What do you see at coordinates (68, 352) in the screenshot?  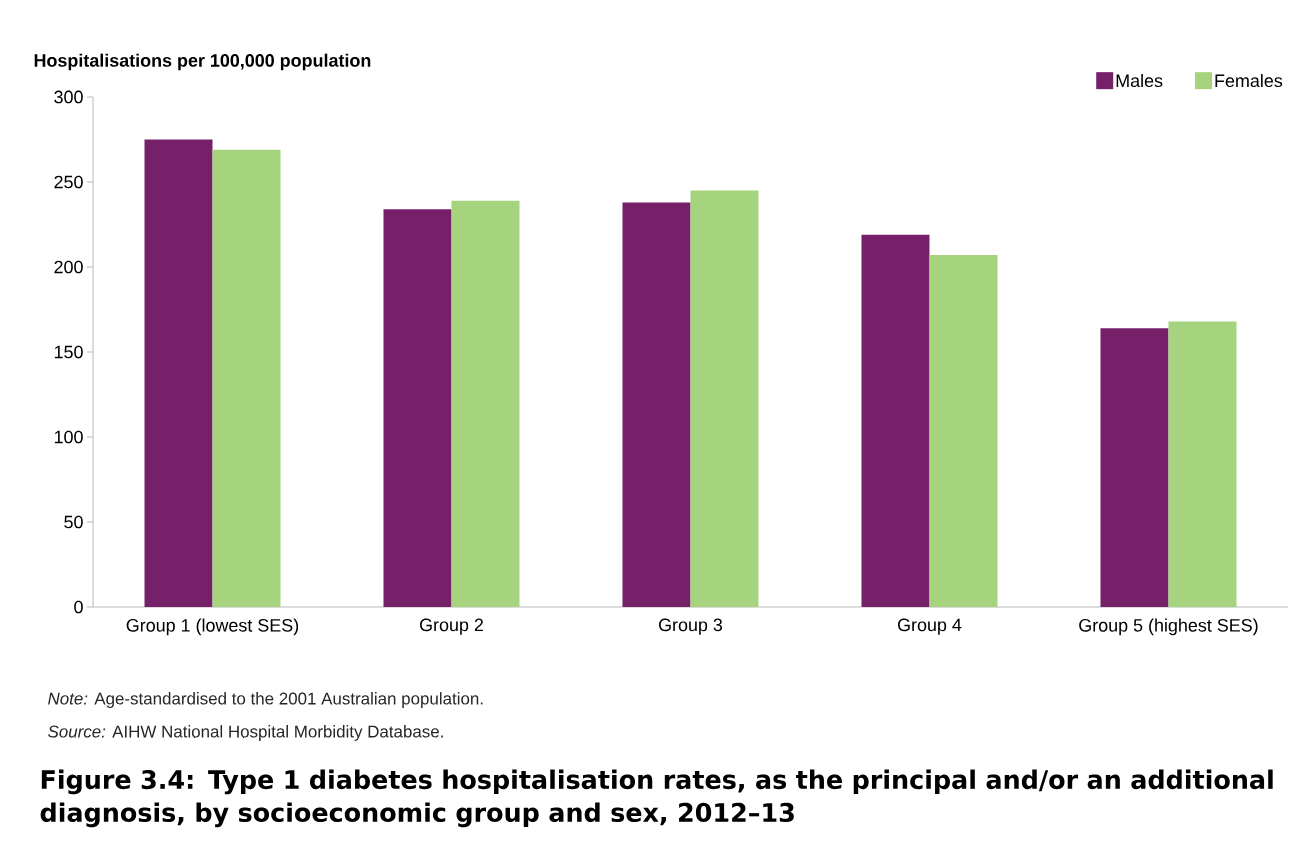 I see `y-tick-label: 150` at bounding box center [68, 352].